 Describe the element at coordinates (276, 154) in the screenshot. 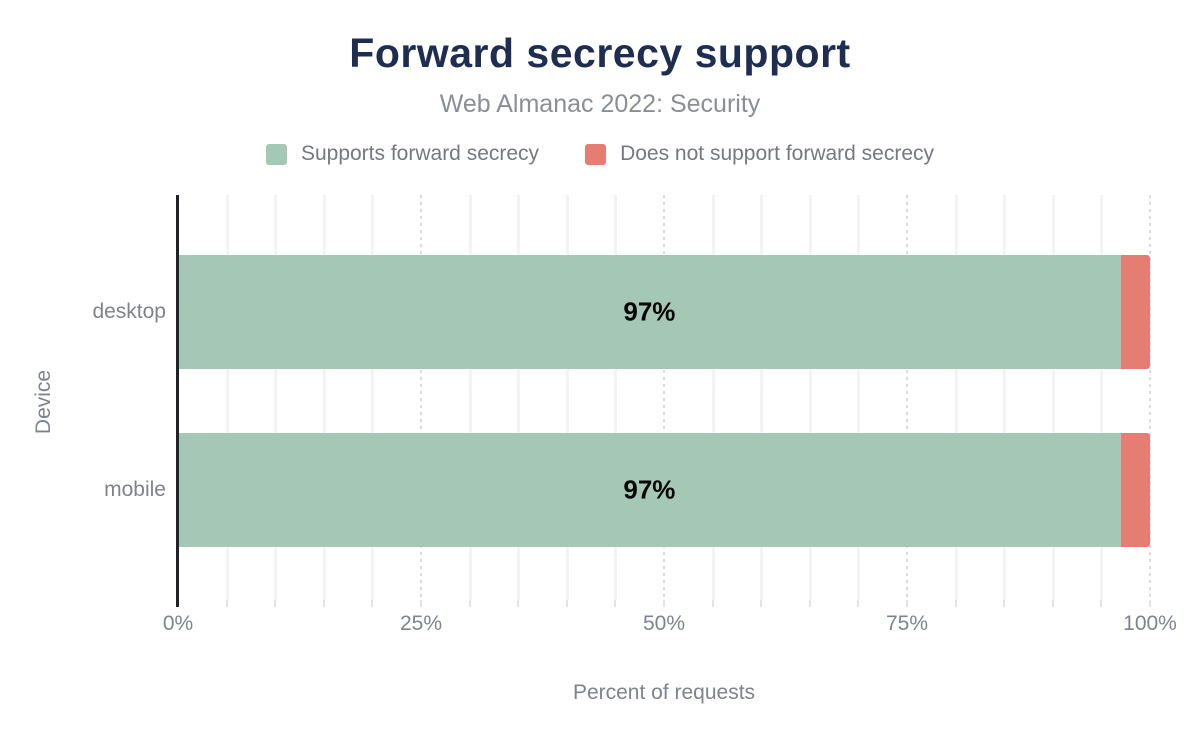

I see `legend-swatch-supports-icon` at that location.